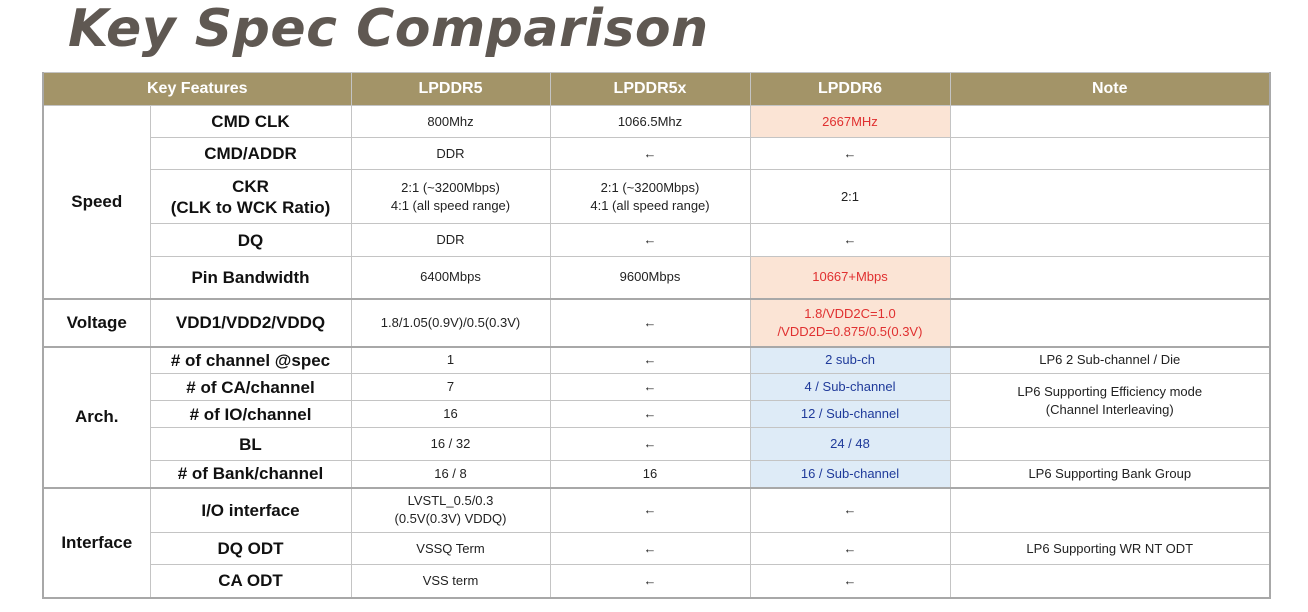 The height and width of the screenshot is (612, 1308). Describe the element at coordinates (850, 277) in the screenshot. I see `lpddr6-cell: 10667+Mbps` at that location.